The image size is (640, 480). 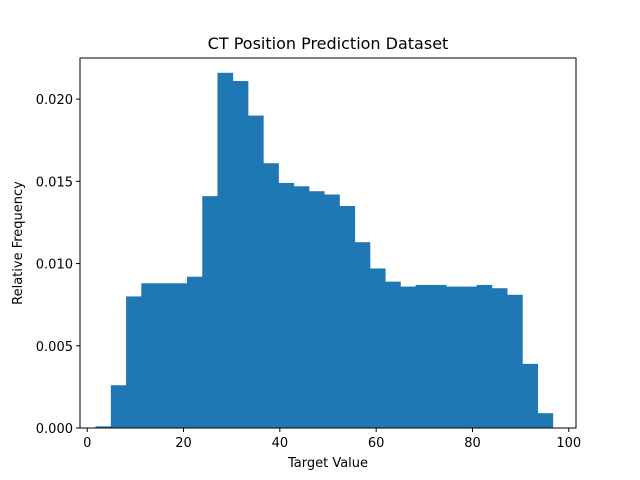 I want to click on x-tick-label: 60, so click(x=376, y=443).